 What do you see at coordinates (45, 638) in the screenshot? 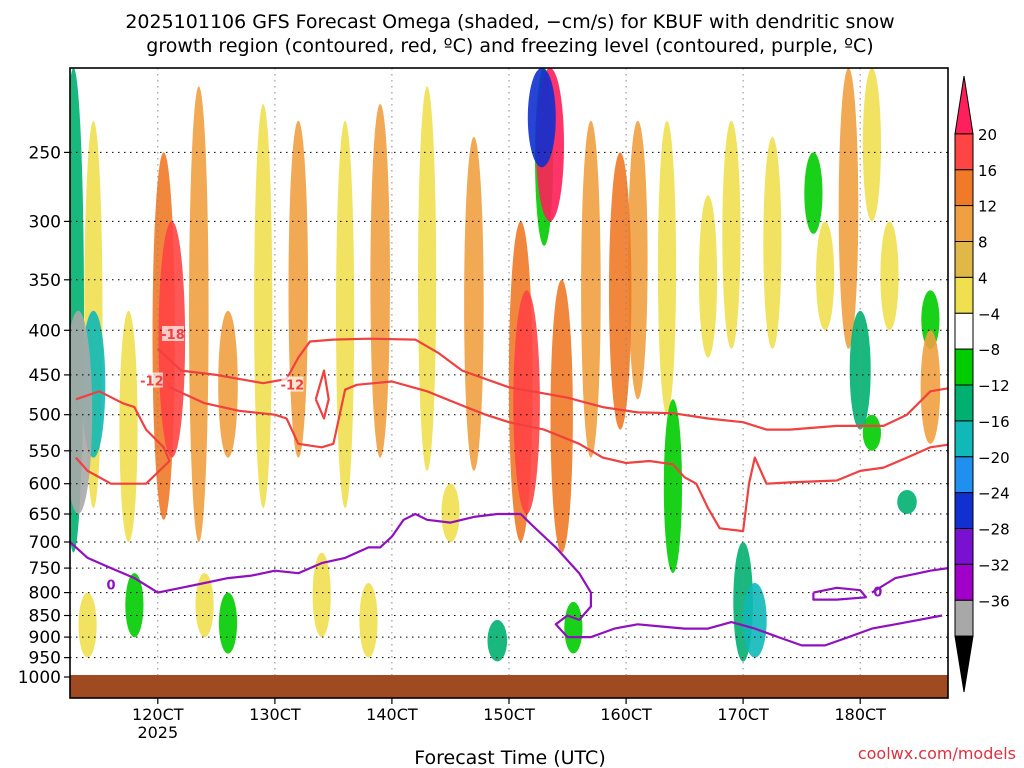
I see `y-tick-label-900: 900` at bounding box center [45, 638].